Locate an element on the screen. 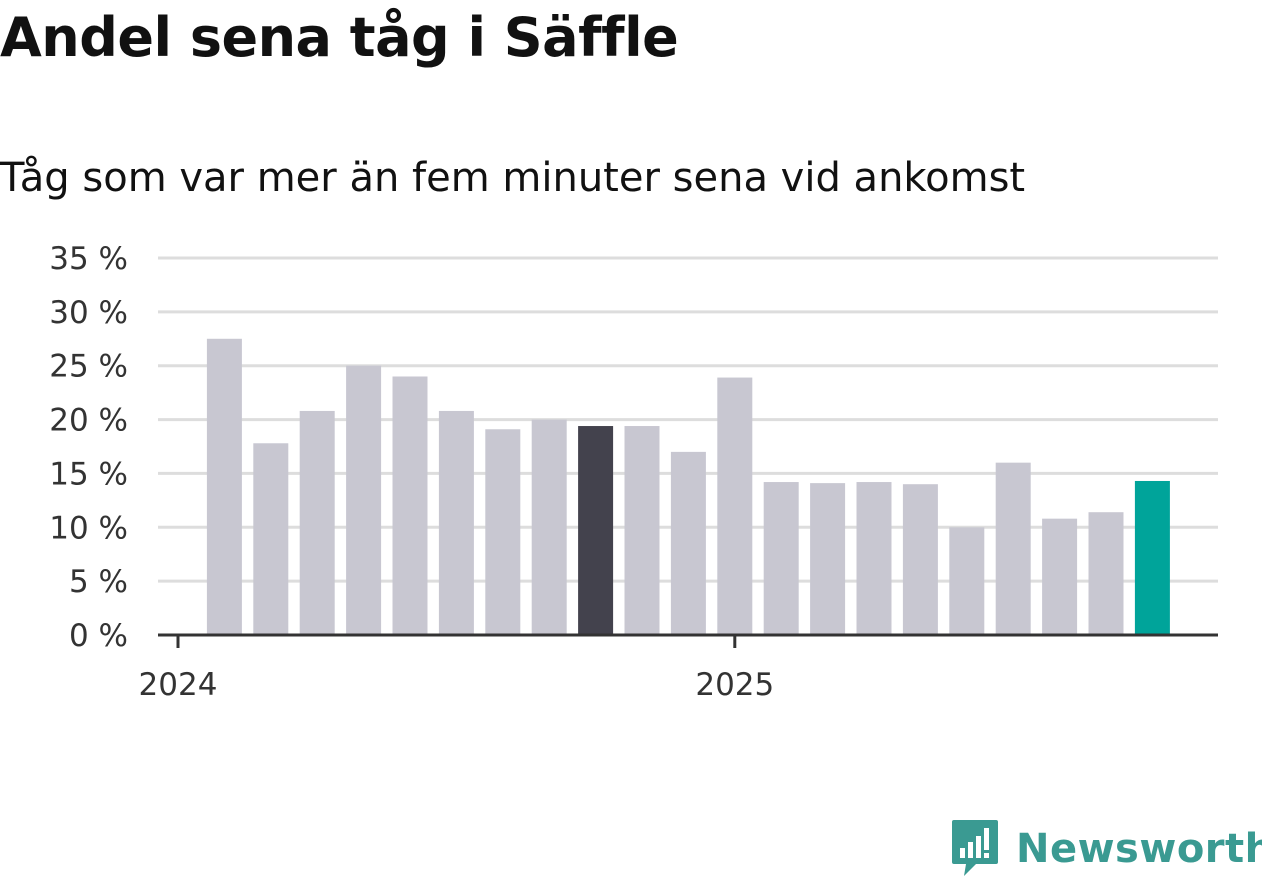 Image resolution: width=1262 pixels, height=880 pixels. brand-name: Newsworthy is located at coordinates (1139, 849).